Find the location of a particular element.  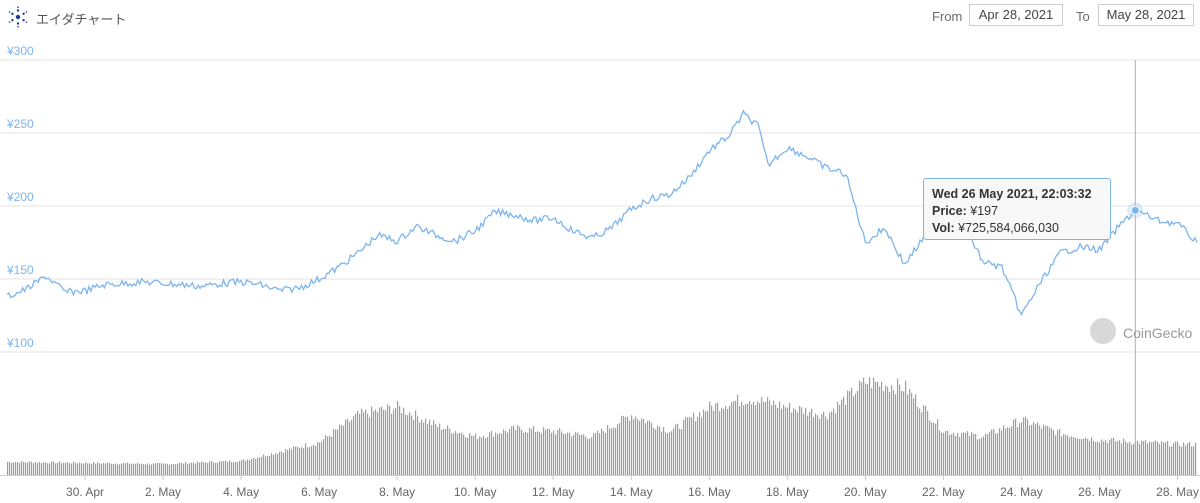

y-tick-label: ¥200 is located at coordinates (20, 197).